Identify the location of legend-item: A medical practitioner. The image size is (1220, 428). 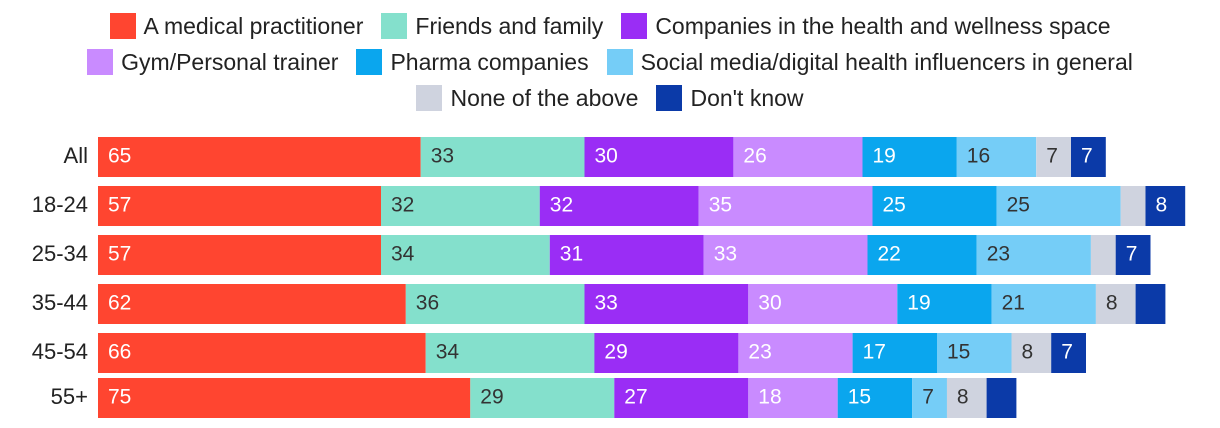
(236, 26).